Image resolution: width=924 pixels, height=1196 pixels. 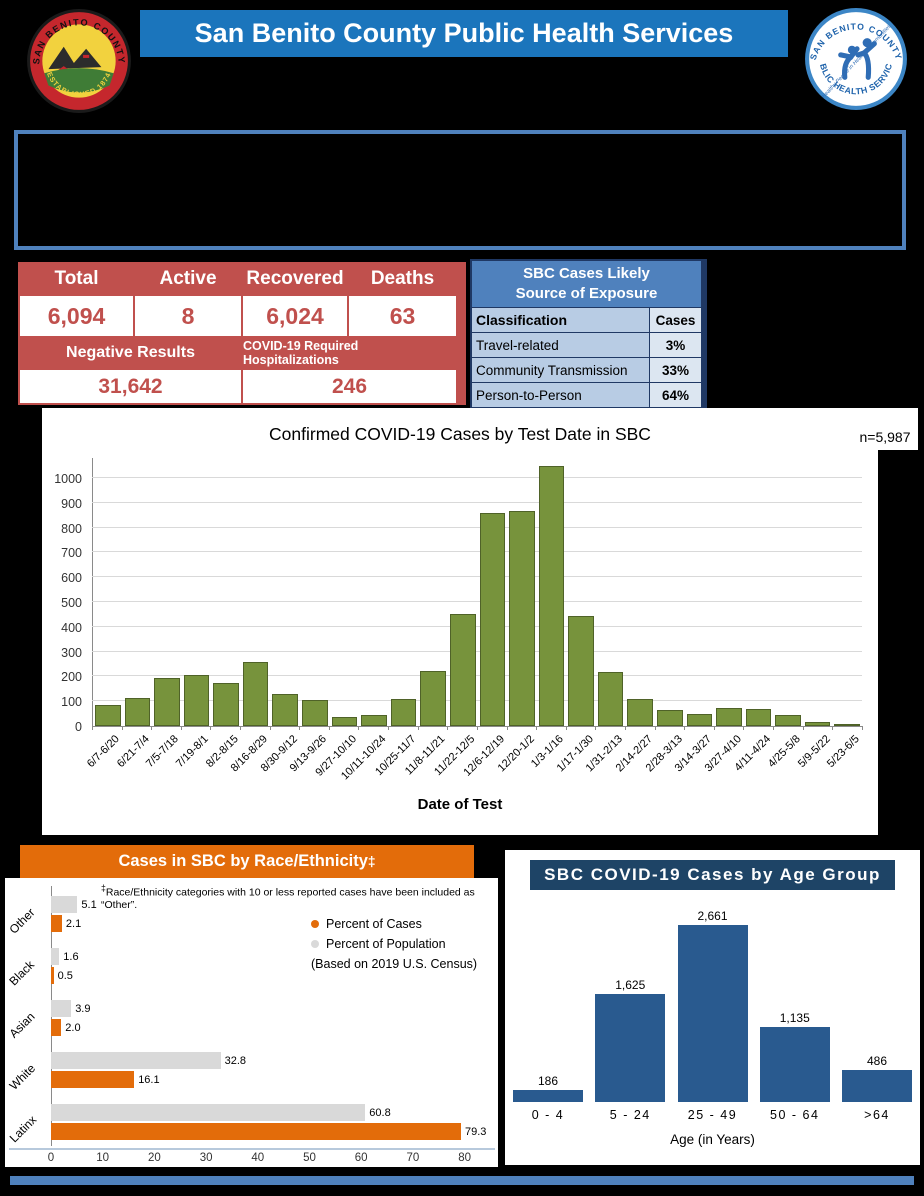 I want to click on negative-results-header: Negative Results, so click(x=130, y=353).